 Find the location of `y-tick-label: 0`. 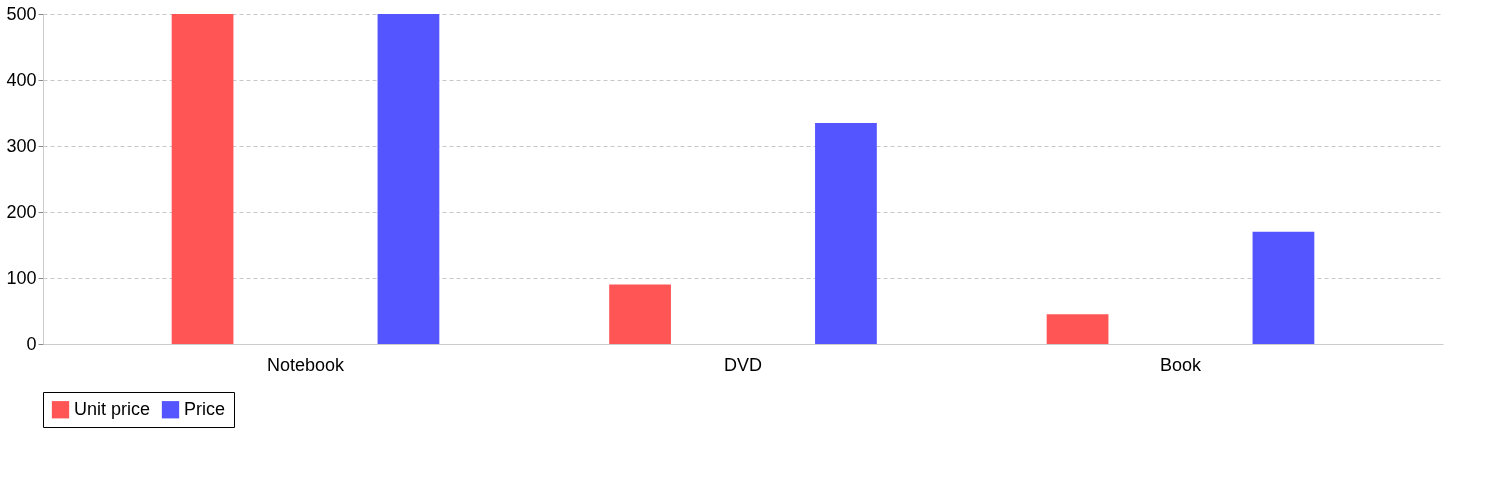

y-tick-label: 0 is located at coordinates (31, 343).